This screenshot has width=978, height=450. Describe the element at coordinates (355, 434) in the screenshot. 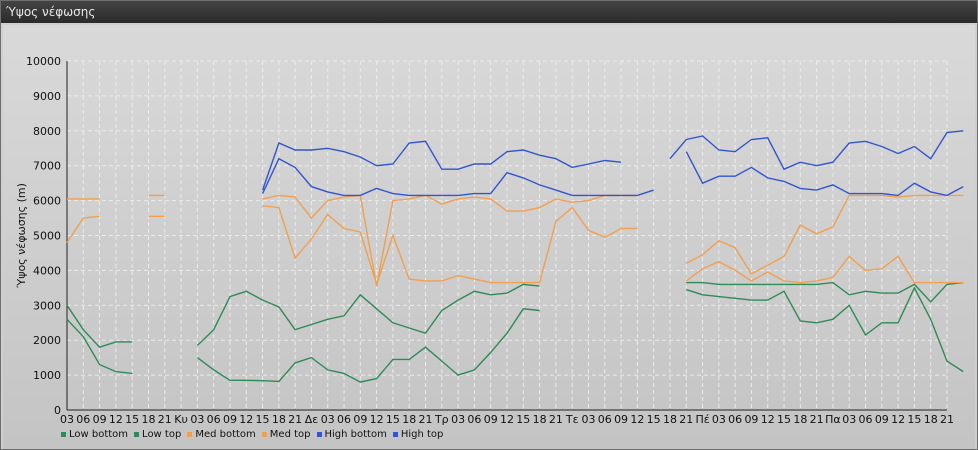

I see `legend-label: High bottom` at that location.